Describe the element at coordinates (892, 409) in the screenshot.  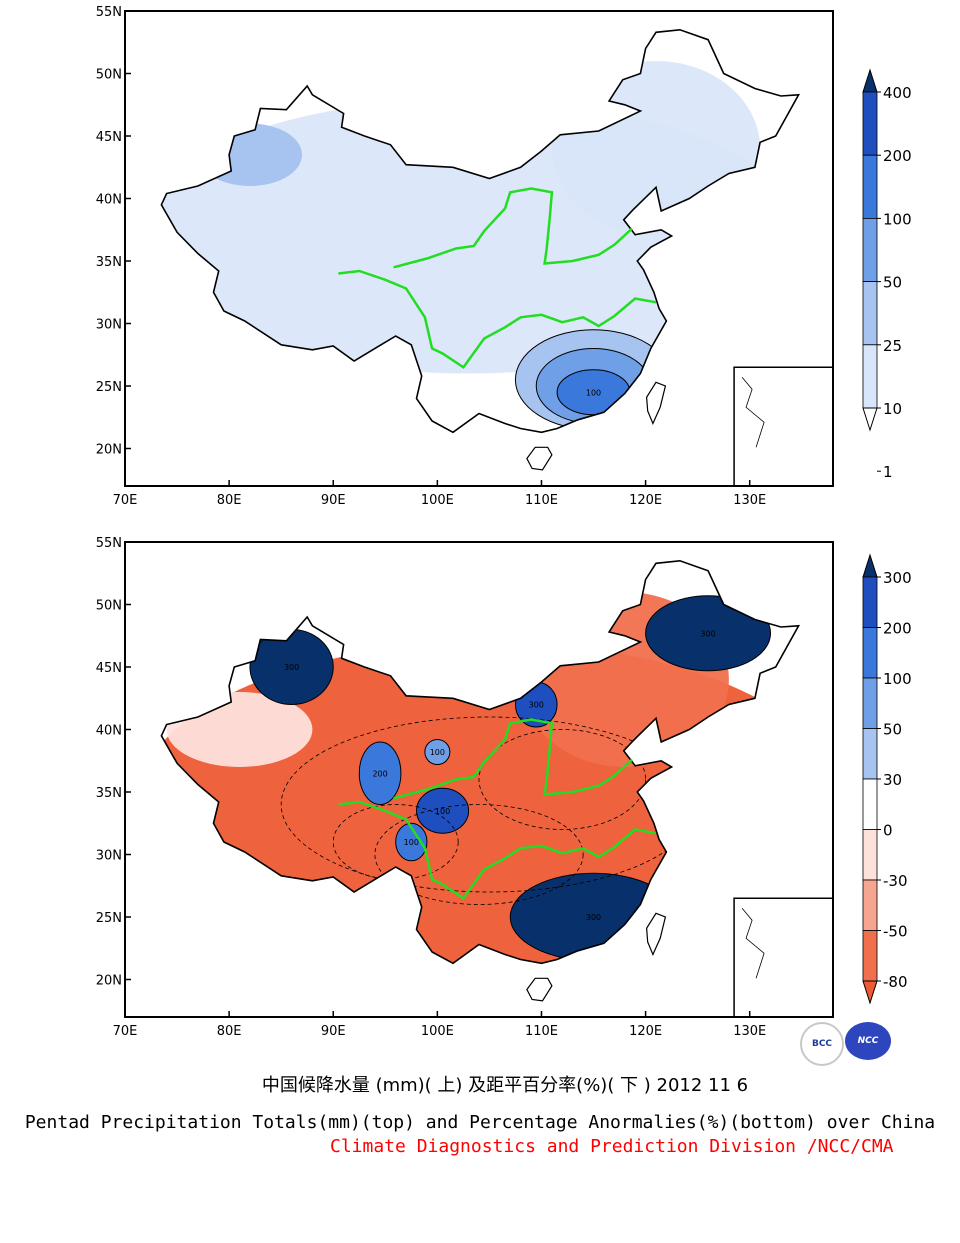
I see `colorbar-label: 10` at that location.